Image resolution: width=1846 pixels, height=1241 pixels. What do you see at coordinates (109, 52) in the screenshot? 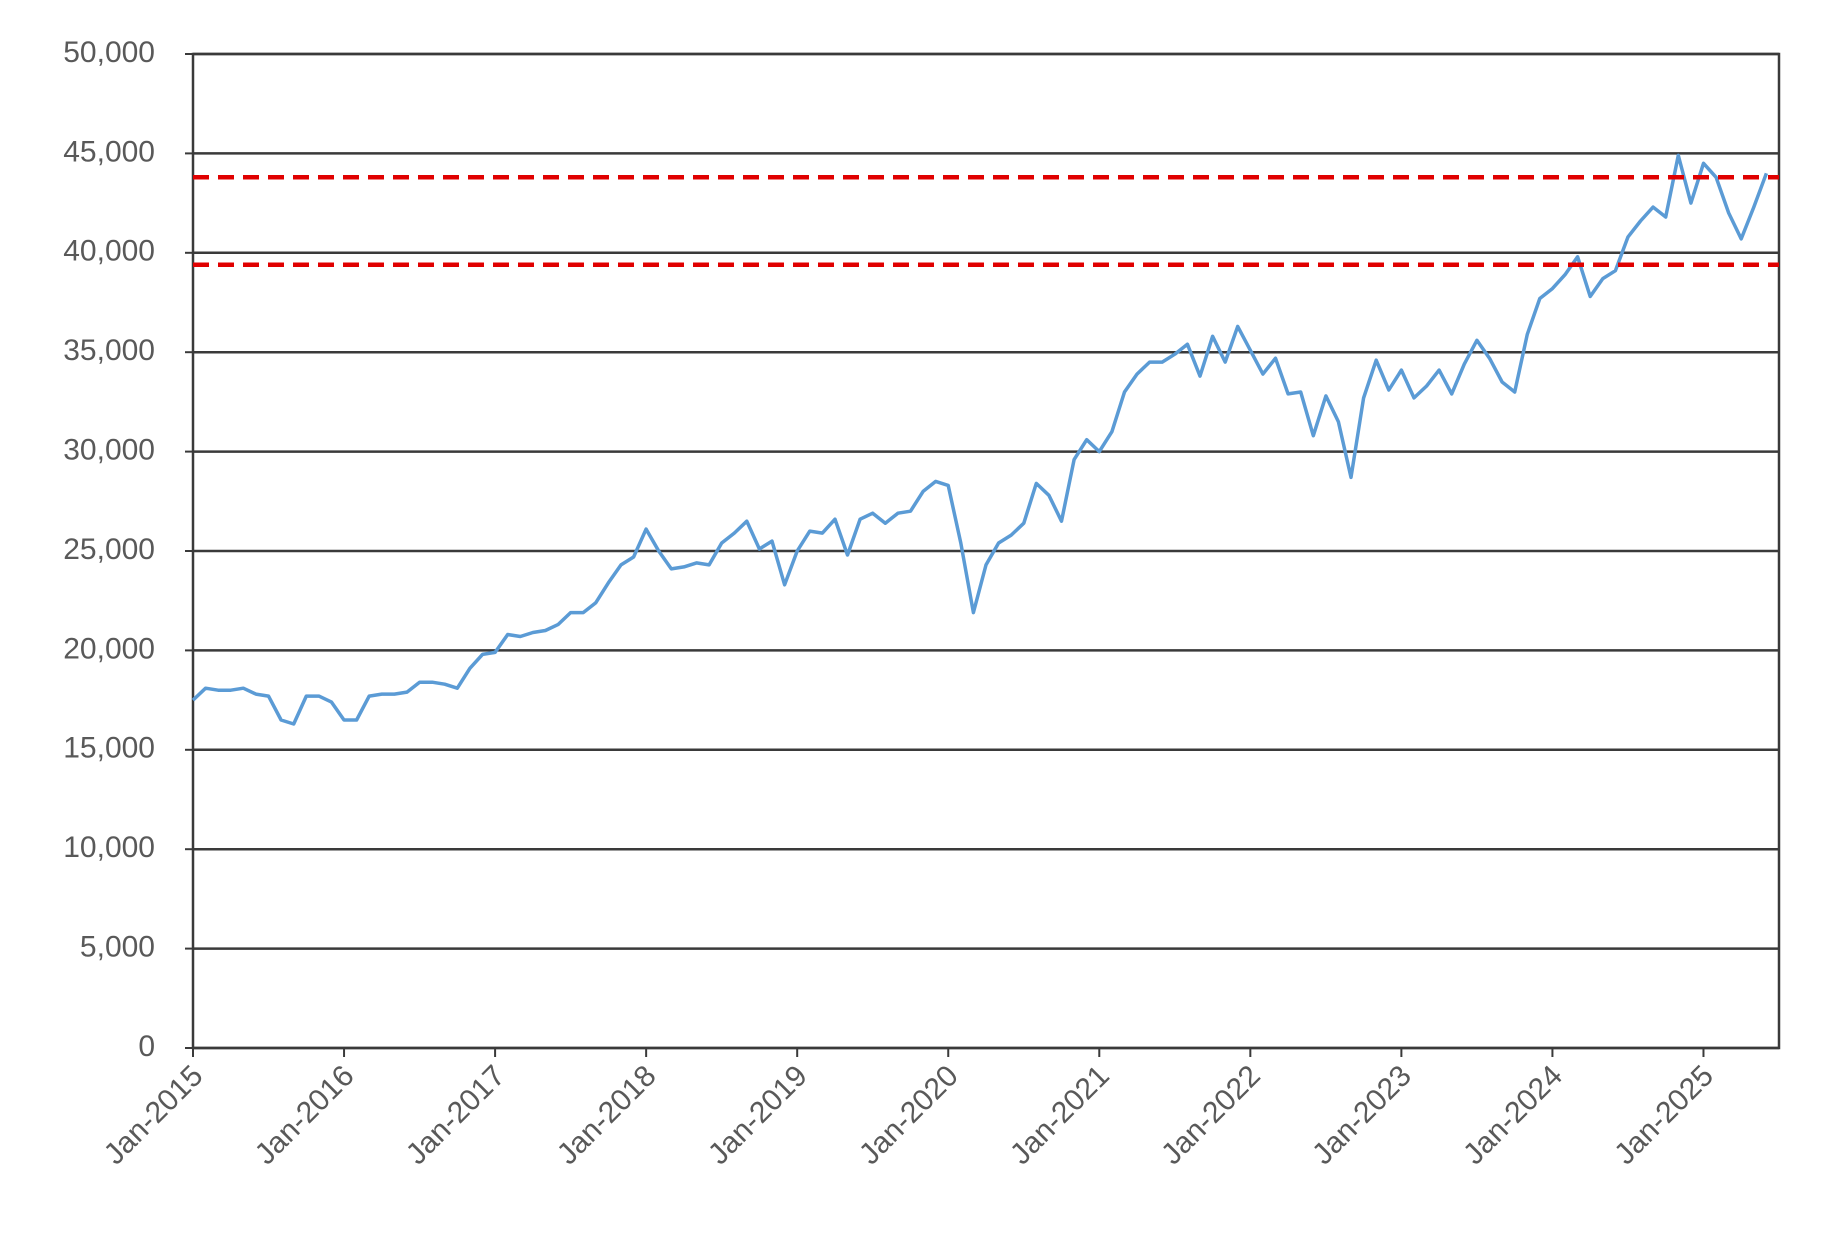
I see `y-tick-label: 50,000` at bounding box center [109, 52].